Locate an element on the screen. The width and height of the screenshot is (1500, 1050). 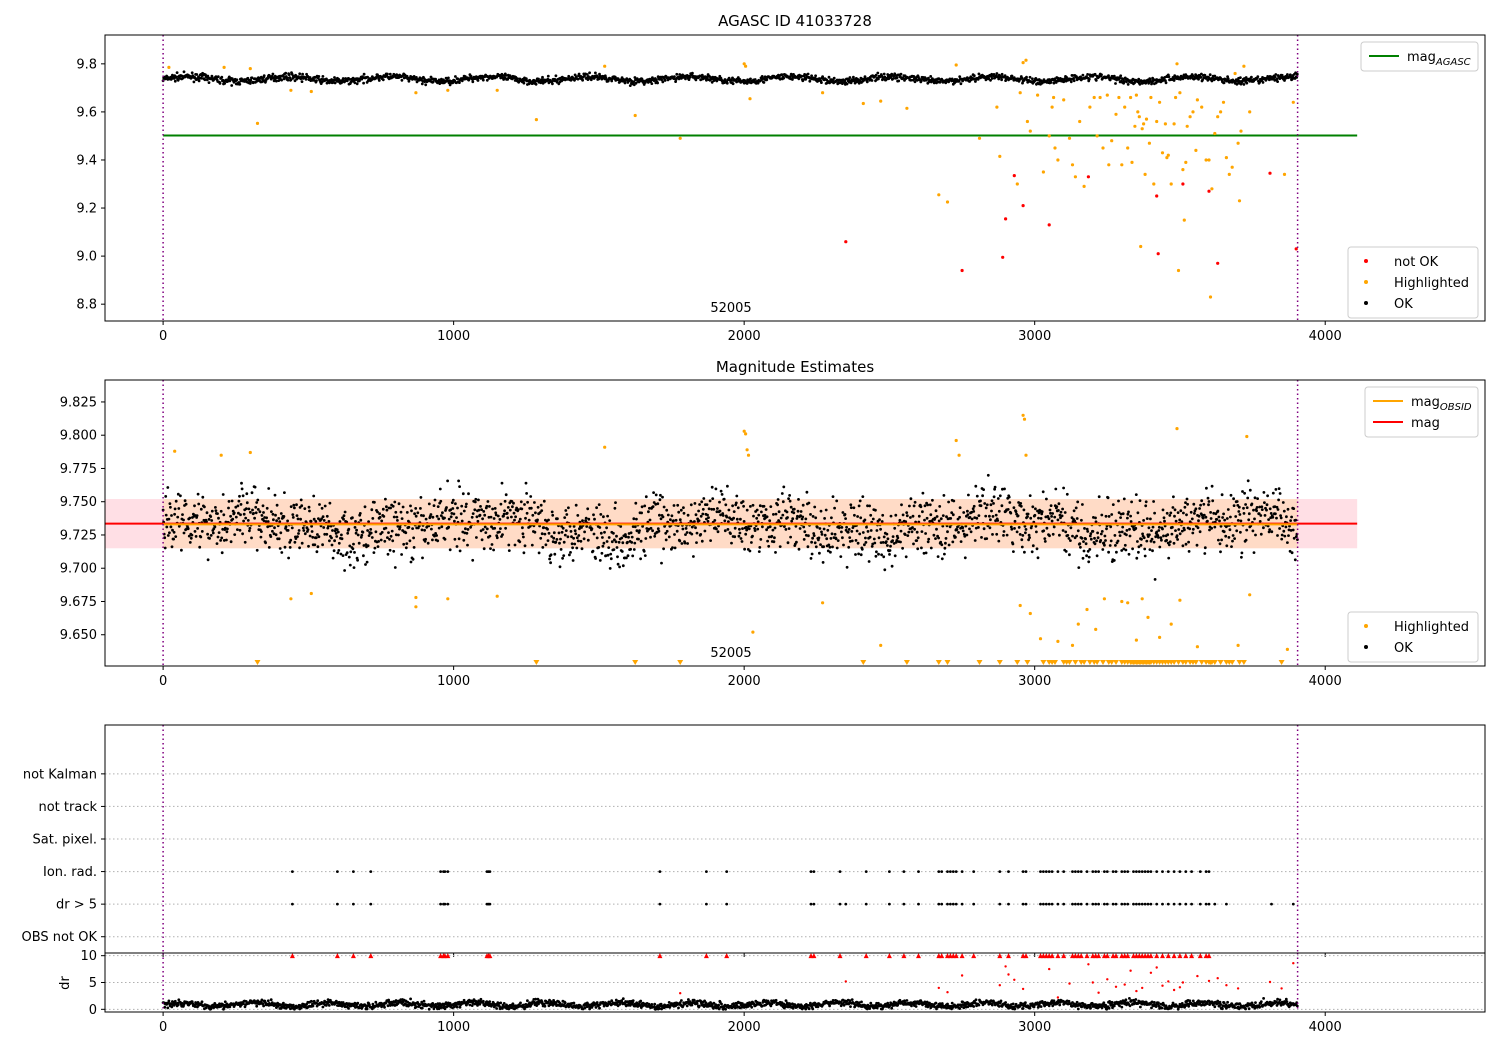
agasc-xtick-label: 2000 is located at coordinates (744, 336).